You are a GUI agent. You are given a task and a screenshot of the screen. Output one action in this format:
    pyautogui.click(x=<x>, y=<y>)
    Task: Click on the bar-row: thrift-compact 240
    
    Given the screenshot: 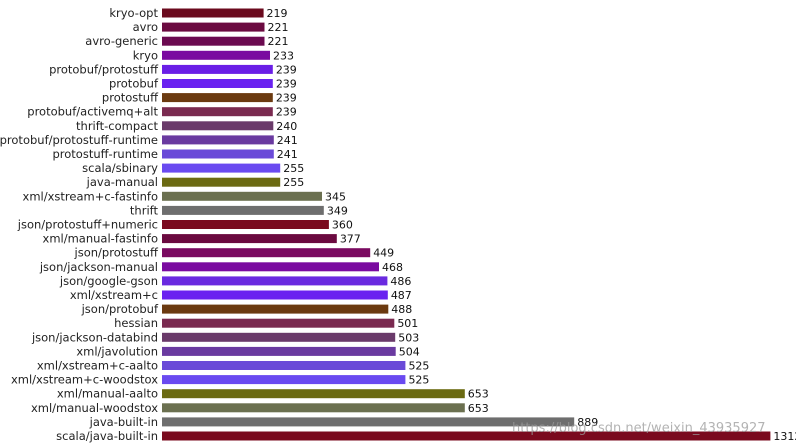 What is the action you would take?
    pyautogui.click(x=186, y=126)
    